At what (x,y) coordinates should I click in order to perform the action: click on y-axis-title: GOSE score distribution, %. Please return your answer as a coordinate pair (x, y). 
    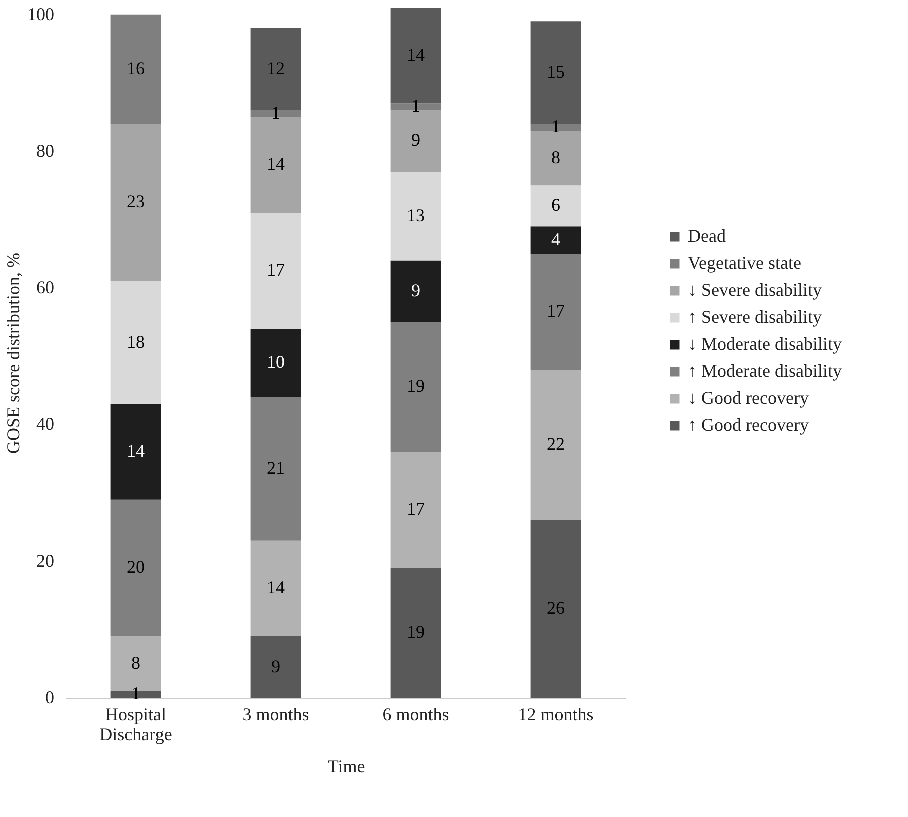
    Looking at the image, I should click on (14, 353).